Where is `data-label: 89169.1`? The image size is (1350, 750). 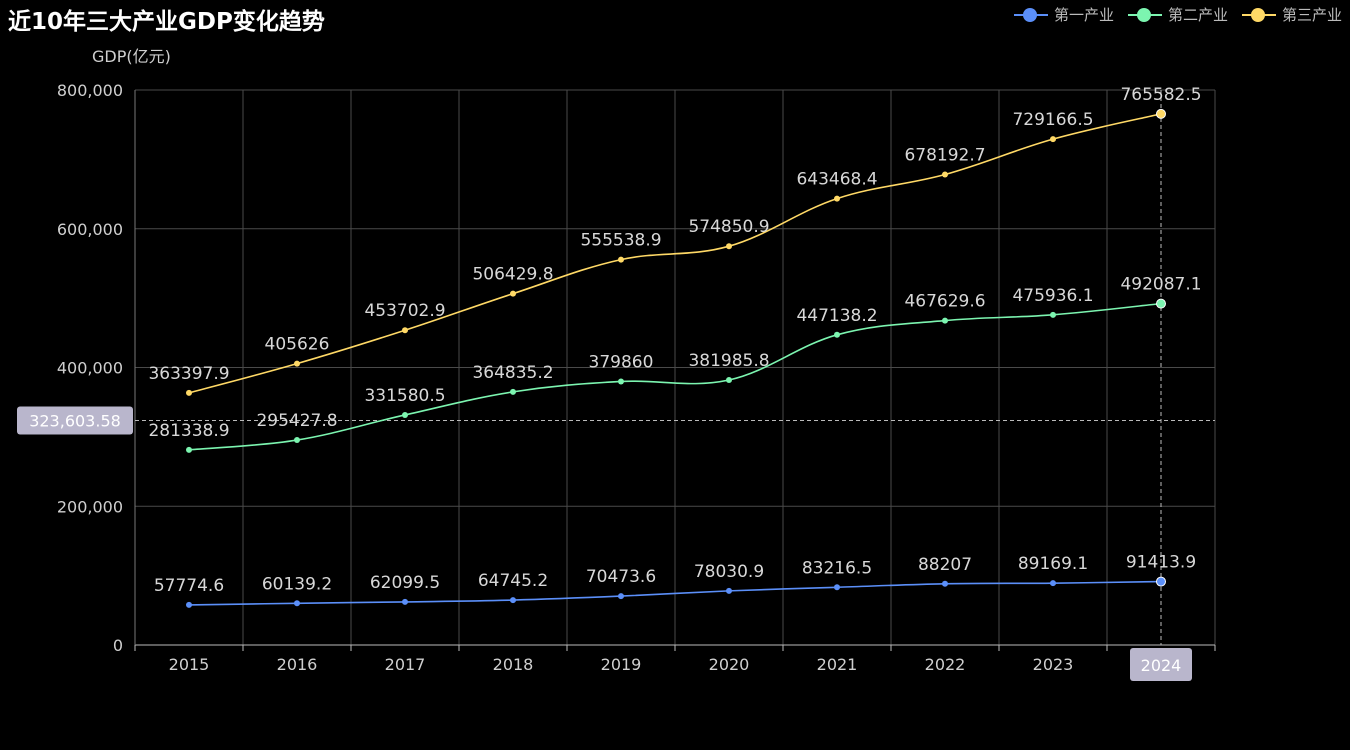 data-label: 89169.1 is located at coordinates (1053, 564).